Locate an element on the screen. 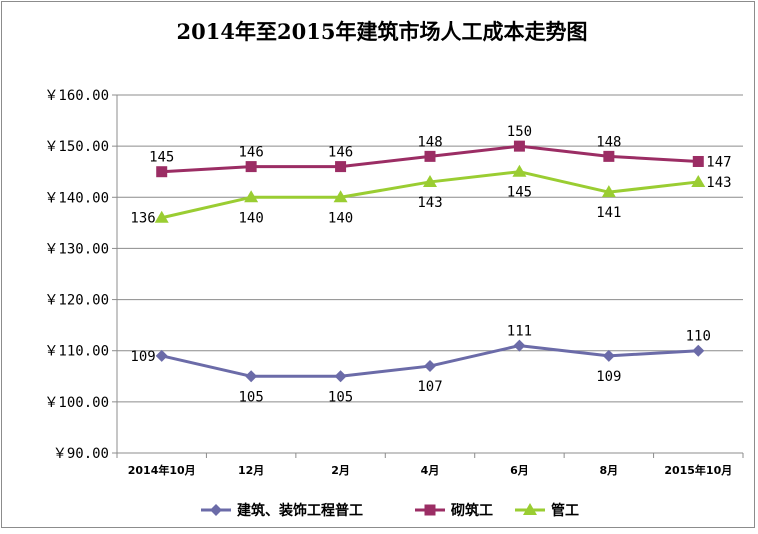 The width and height of the screenshot is (758, 534). x-axis: 2014年10月 12月 2月 4月 6月 8月 2015年10月 is located at coordinates (430, 464).